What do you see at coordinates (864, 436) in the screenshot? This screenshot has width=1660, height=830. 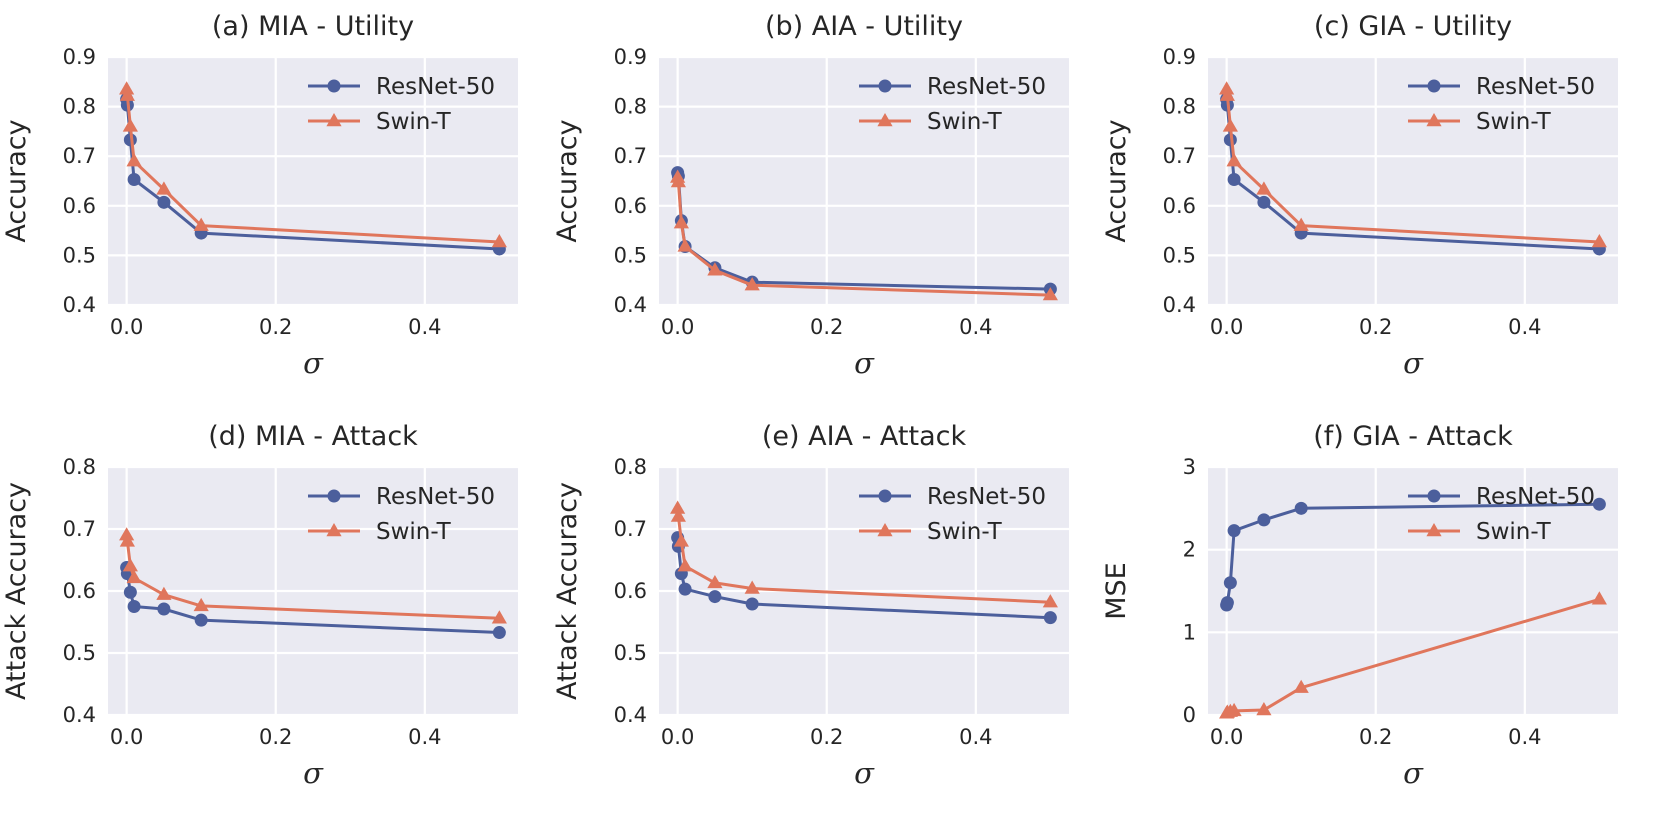 I see `panel-title: (e) AIA - Attack` at bounding box center [864, 436].